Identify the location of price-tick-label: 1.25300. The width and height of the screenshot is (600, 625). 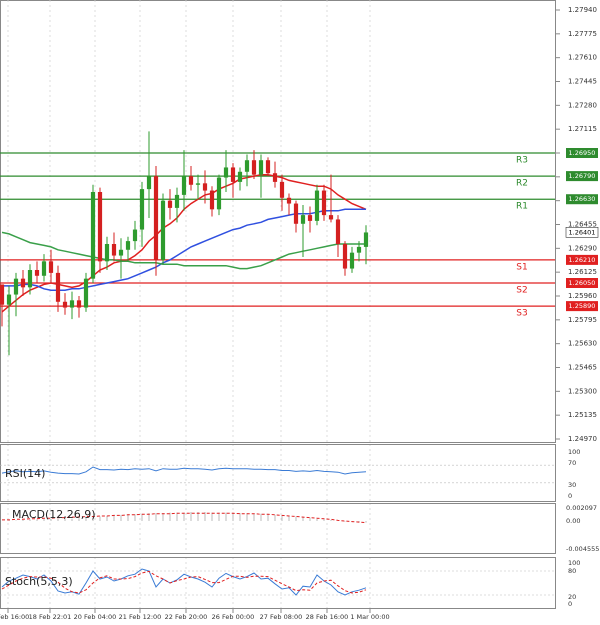
(582, 391).